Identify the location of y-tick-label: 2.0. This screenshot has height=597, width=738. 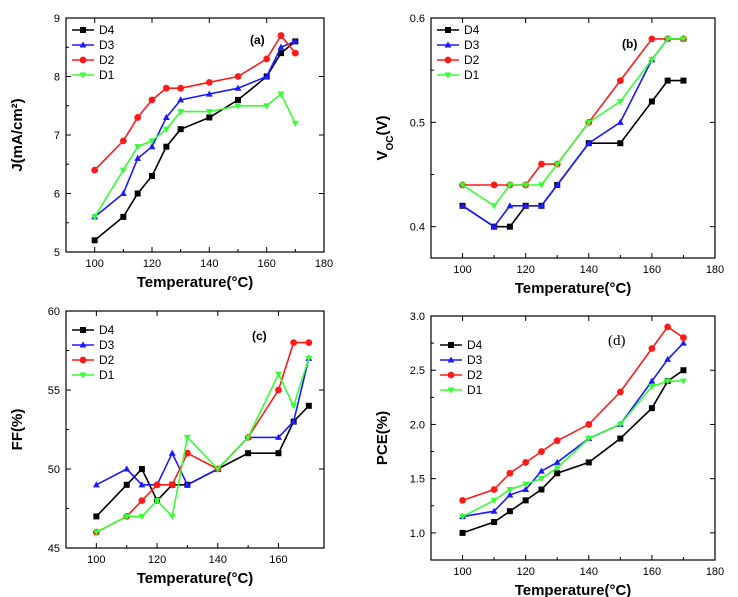
(417, 425).